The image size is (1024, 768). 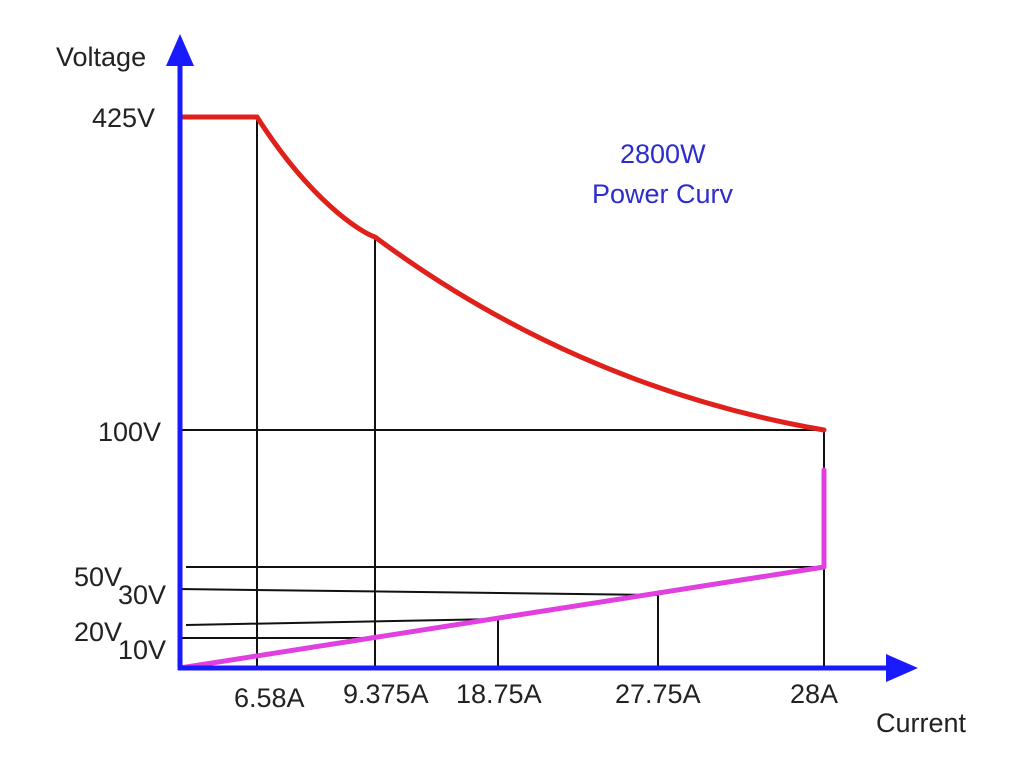 What do you see at coordinates (921, 723) in the screenshot?
I see `x-axis-title: Current` at bounding box center [921, 723].